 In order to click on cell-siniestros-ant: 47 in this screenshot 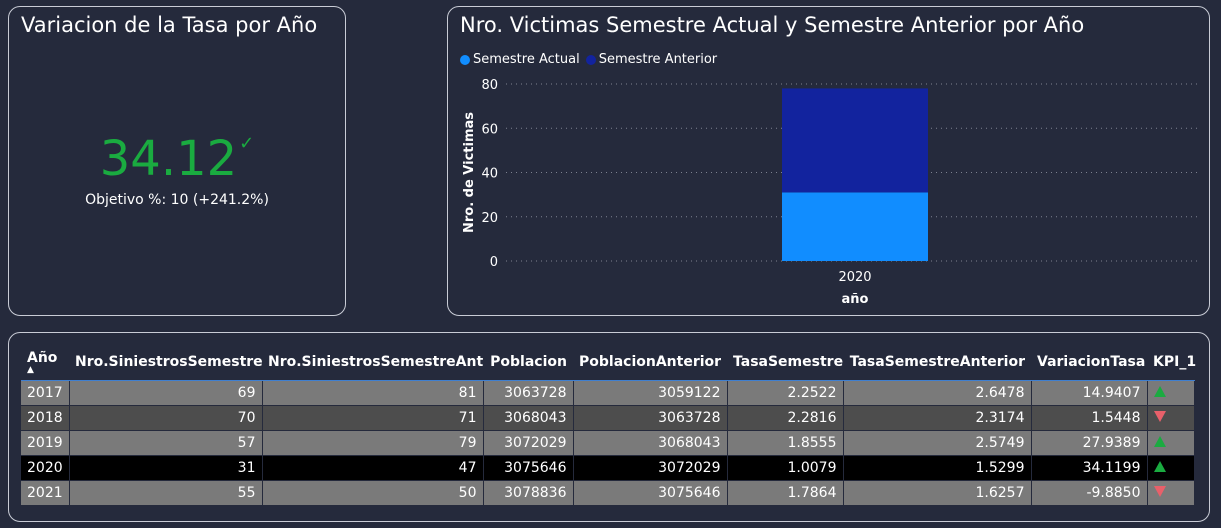, I will do `click(373, 468)`.